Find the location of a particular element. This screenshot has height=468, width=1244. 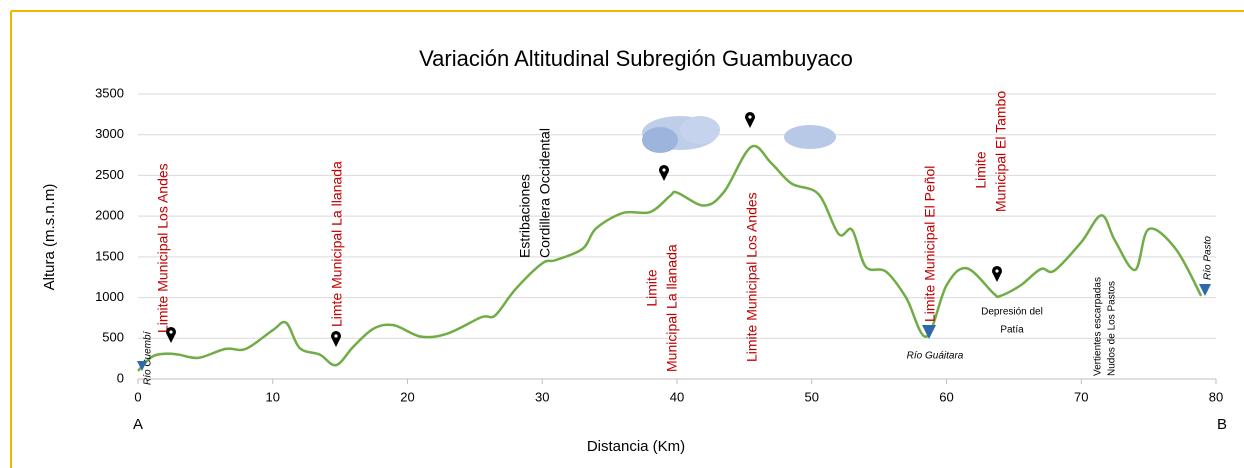

y-tick-label: 3000 is located at coordinates (109, 133).